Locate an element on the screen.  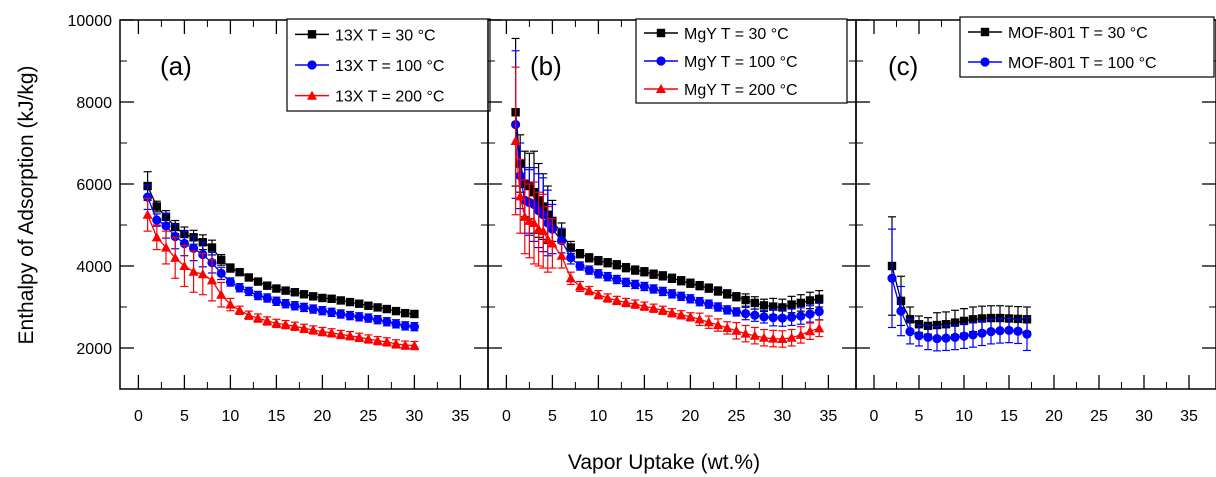
legend-box is located at coordinates (1087, 47).